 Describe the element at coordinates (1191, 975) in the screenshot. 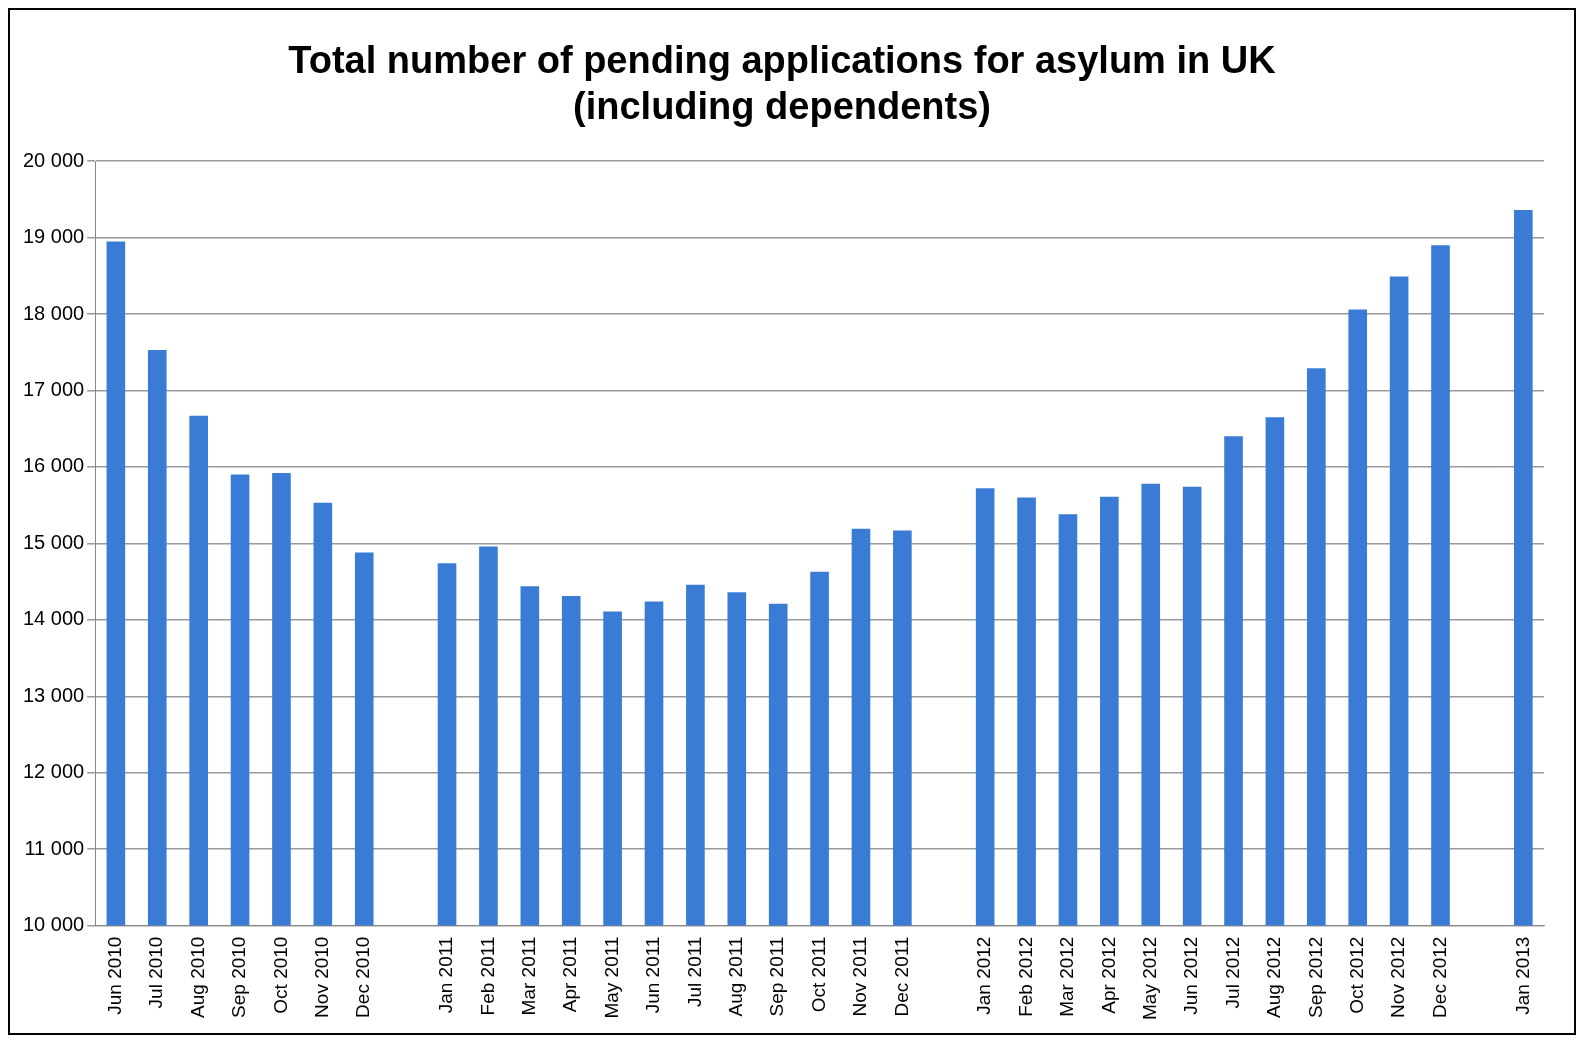

I see `x-tick-label: Jun 2012` at that location.